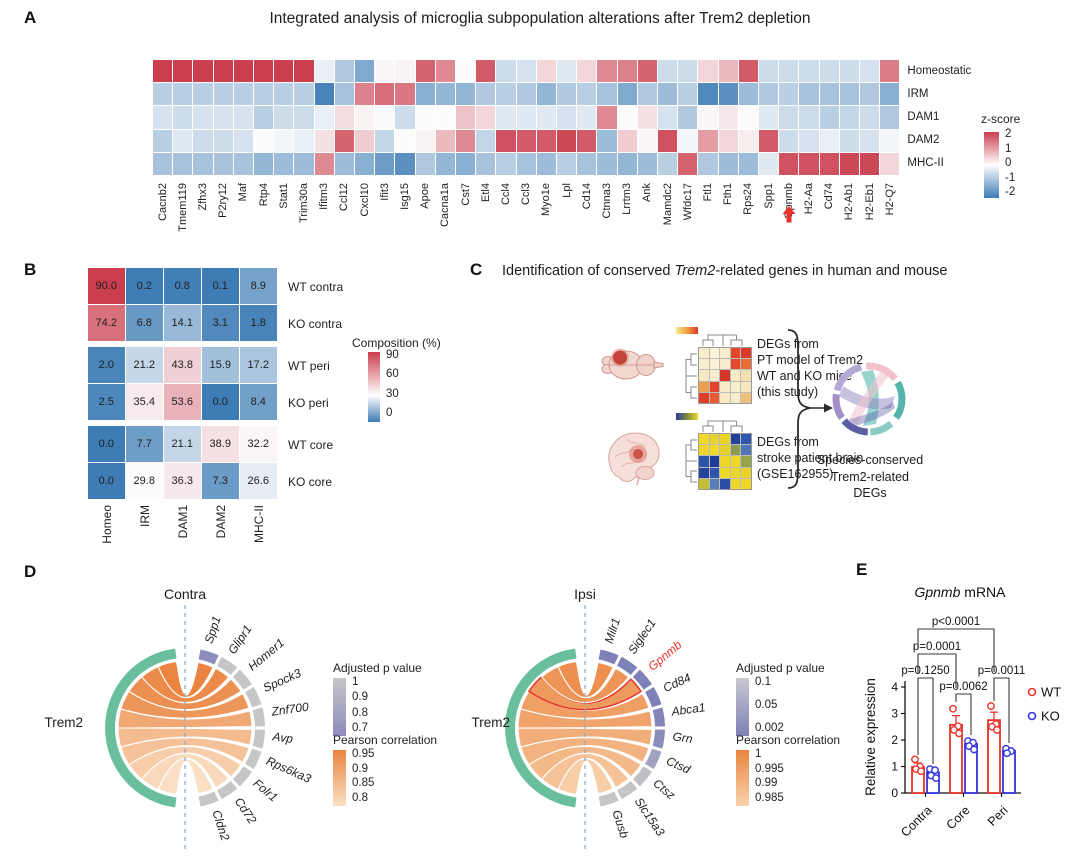 This screenshot has width=1080, height=860. Describe the element at coordinates (240, 639) in the screenshot. I see `gene-label-glipr1: Glipr1` at that location.